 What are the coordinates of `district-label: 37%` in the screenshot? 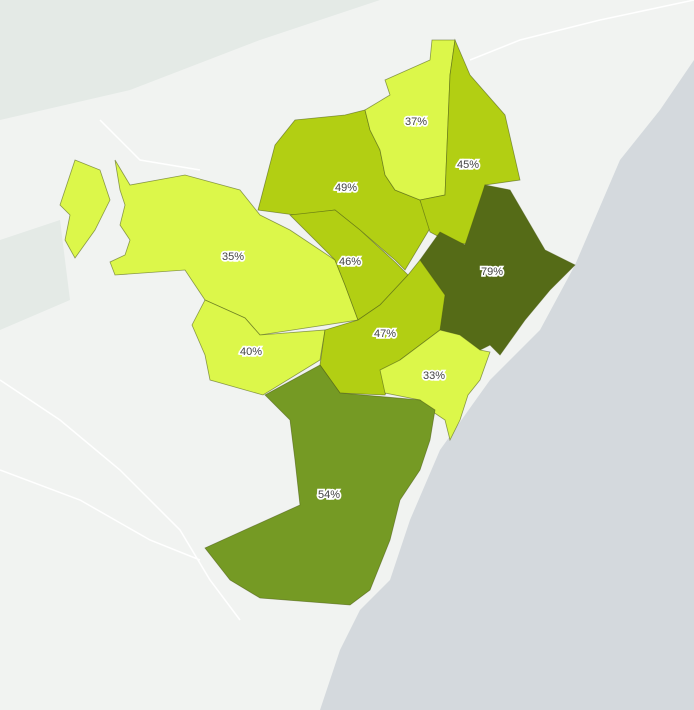 It's located at (416, 122).